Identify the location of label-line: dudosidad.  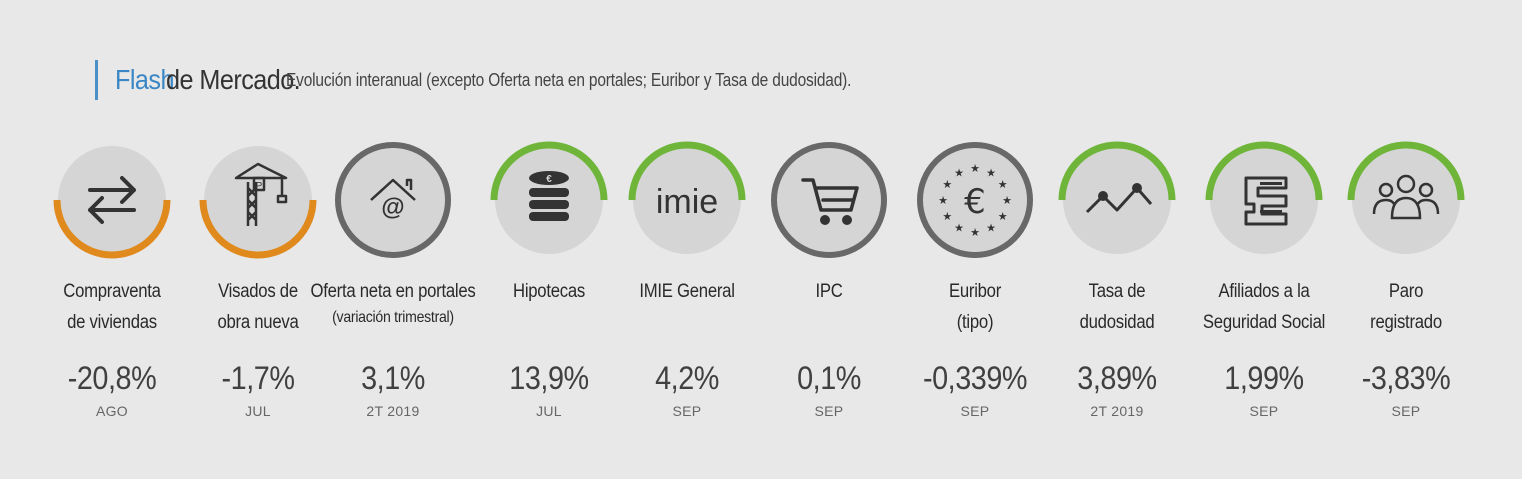
(1117, 322).